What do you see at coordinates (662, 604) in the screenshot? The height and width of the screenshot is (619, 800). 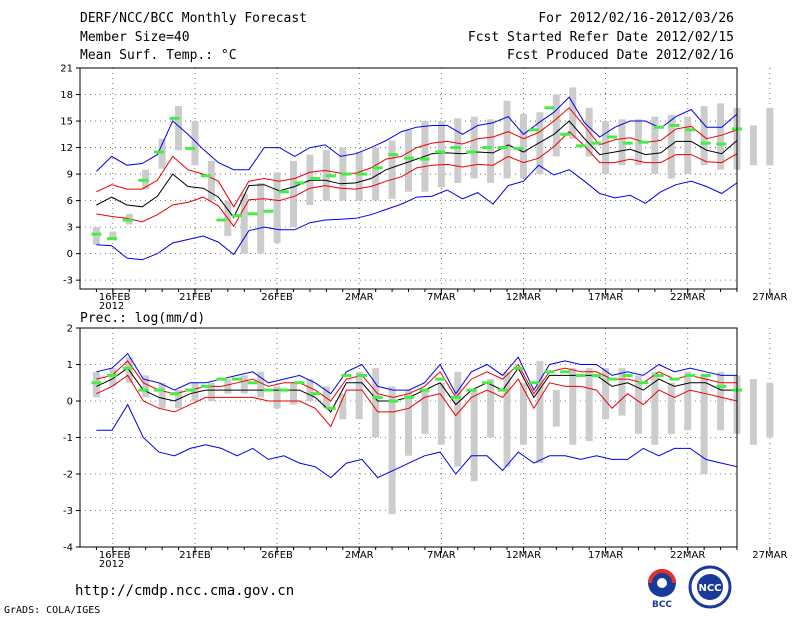 I see `bcc-logo-text: BCC` at bounding box center [662, 604].